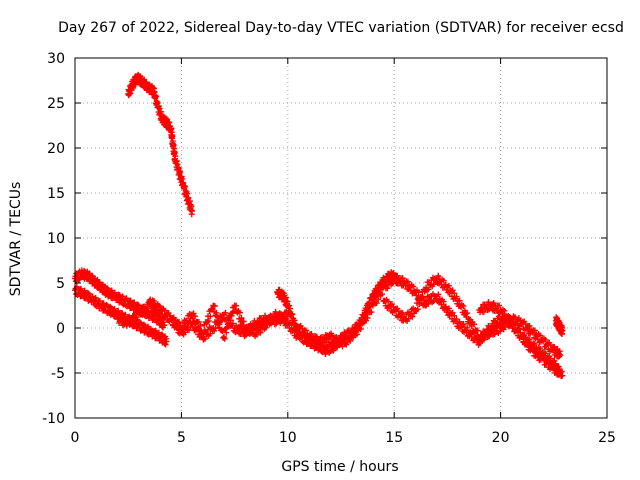 The width and height of the screenshot is (640, 480). Describe the element at coordinates (607, 438) in the screenshot. I see `x-tick-label: 25` at that location.